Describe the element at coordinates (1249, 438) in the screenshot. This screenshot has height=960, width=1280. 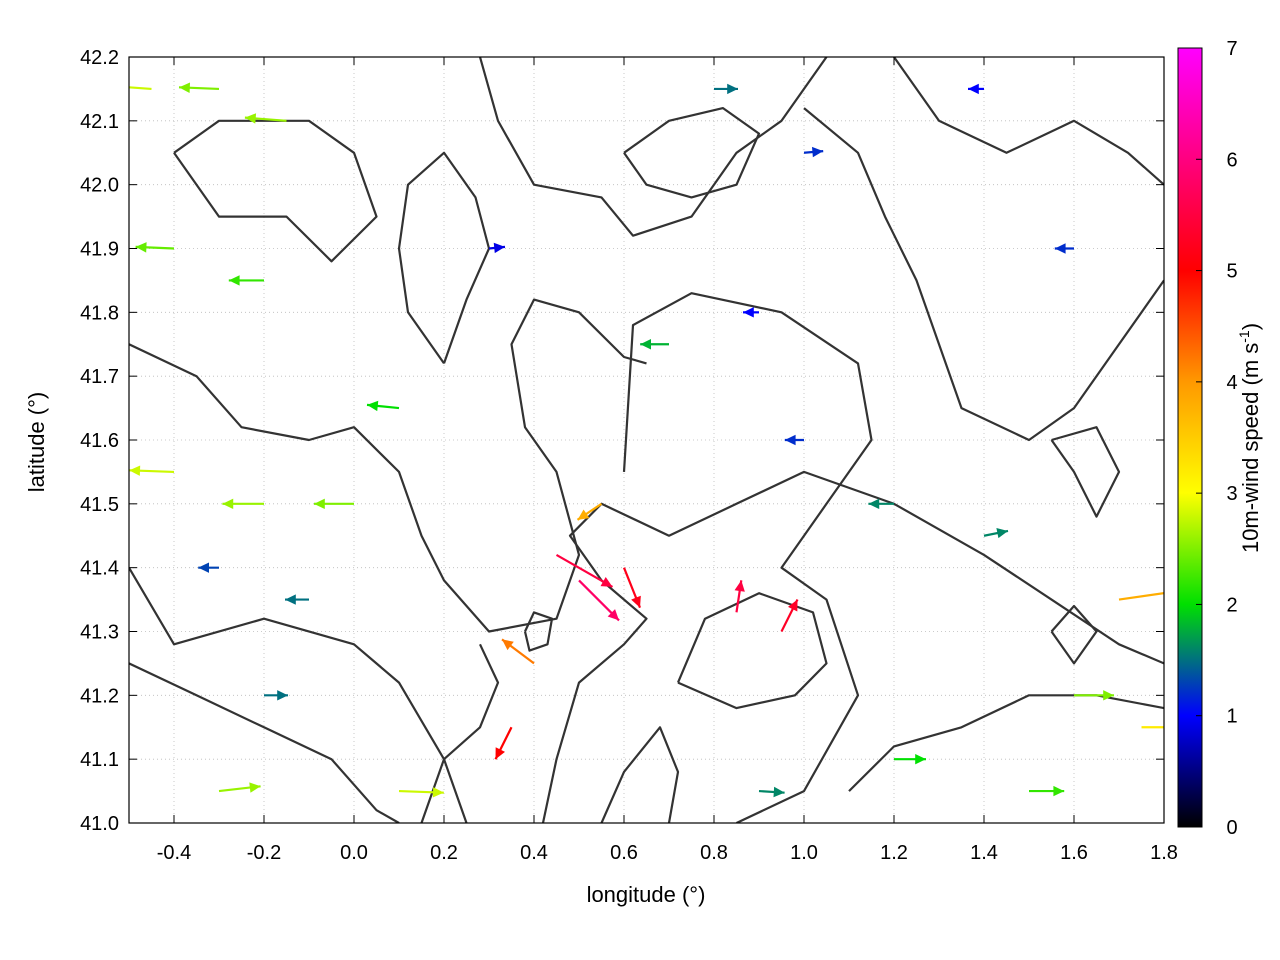
I see `colorbar-label: 10m-wind speed (m s-1)` at that location.